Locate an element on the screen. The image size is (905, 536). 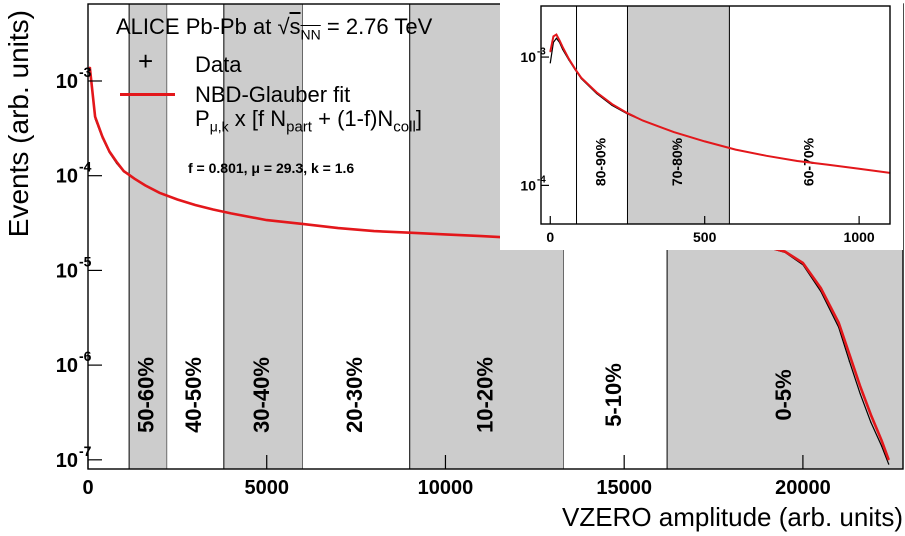
legend-data-label: Data is located at coordinates (218, 64).